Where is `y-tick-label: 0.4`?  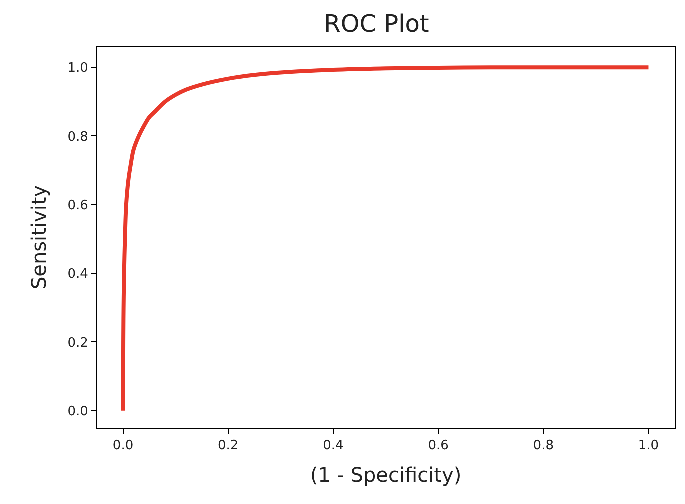 y-tick-label: 0.4 is located at coordinates (78, 274).